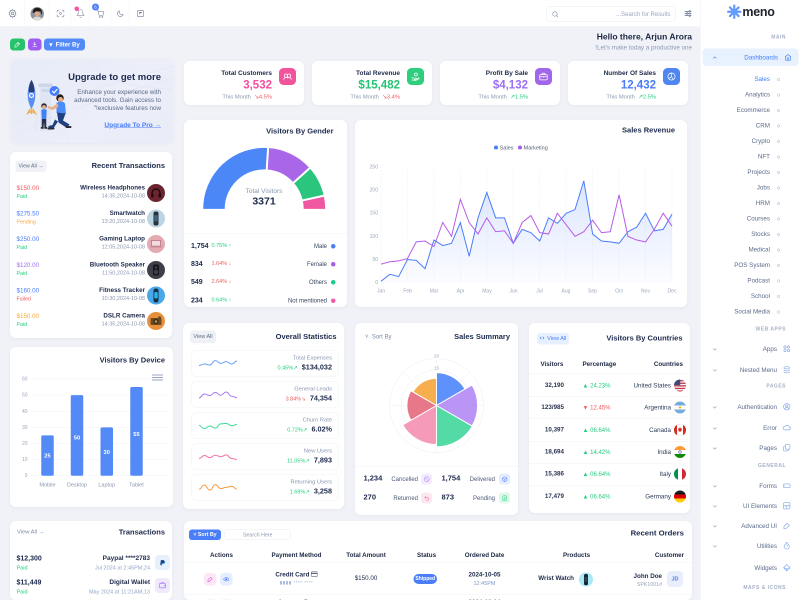  Describe the element at coordinates (461, 292) in the screenshot. I see `svg-text: Apr` at that location.